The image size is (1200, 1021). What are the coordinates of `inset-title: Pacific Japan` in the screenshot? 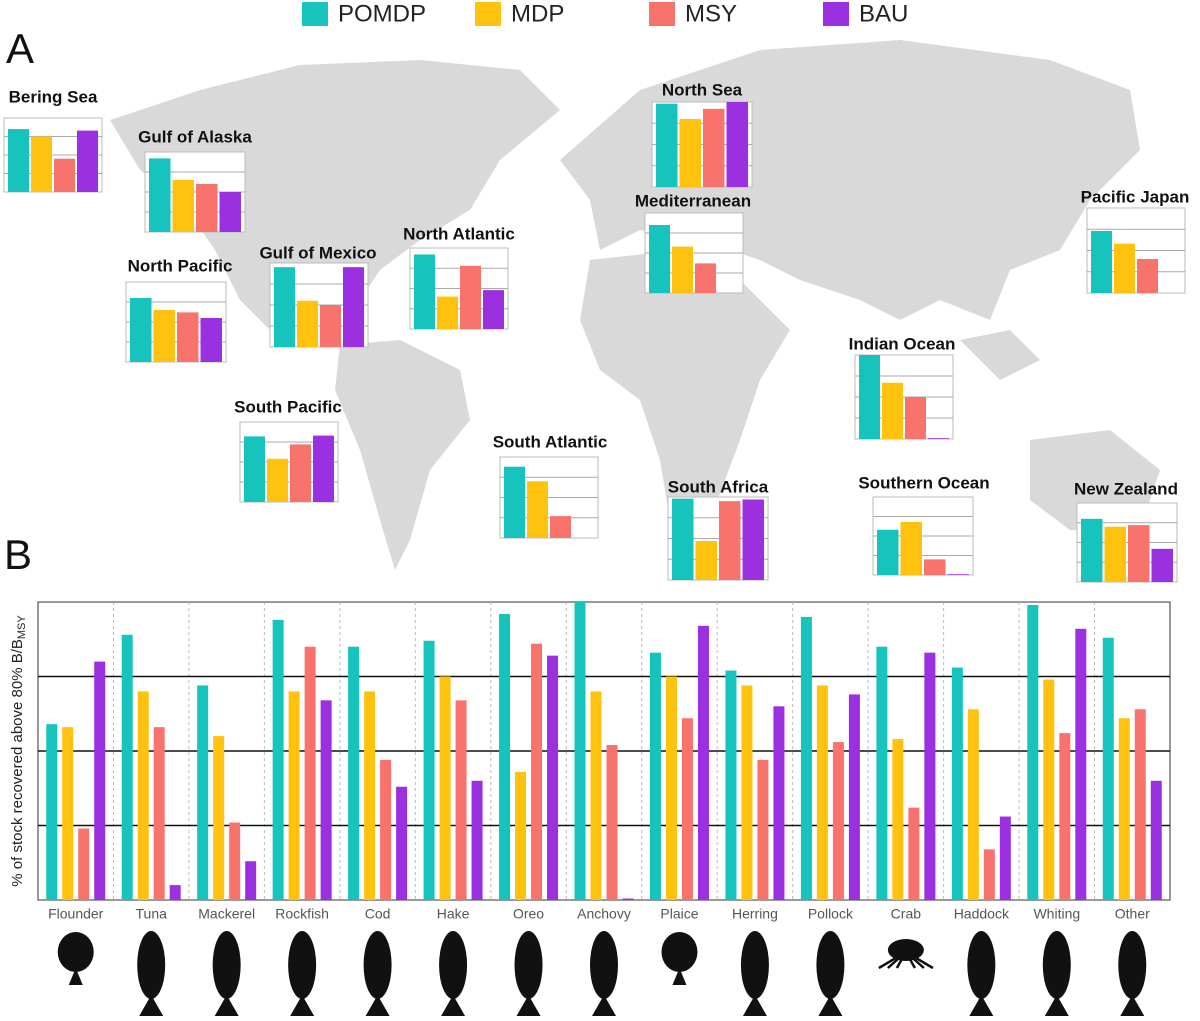 It's located at (1135, 196).